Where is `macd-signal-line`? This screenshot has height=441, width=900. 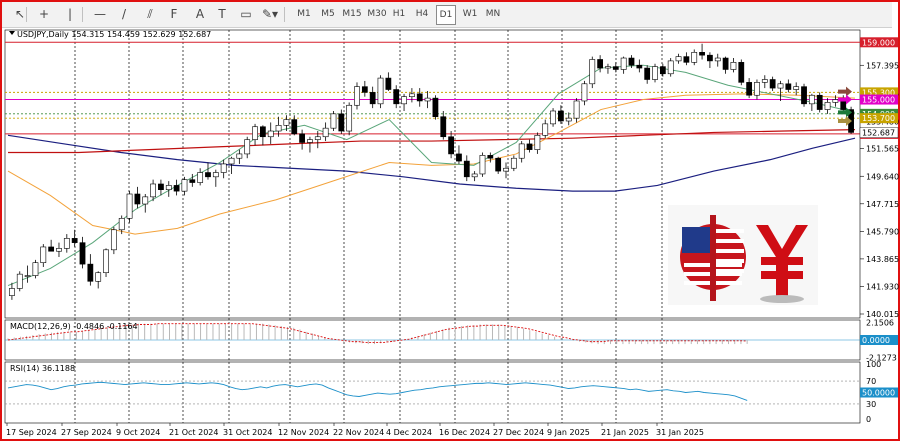 macd-signal-line is located at coordinates (377, 333).